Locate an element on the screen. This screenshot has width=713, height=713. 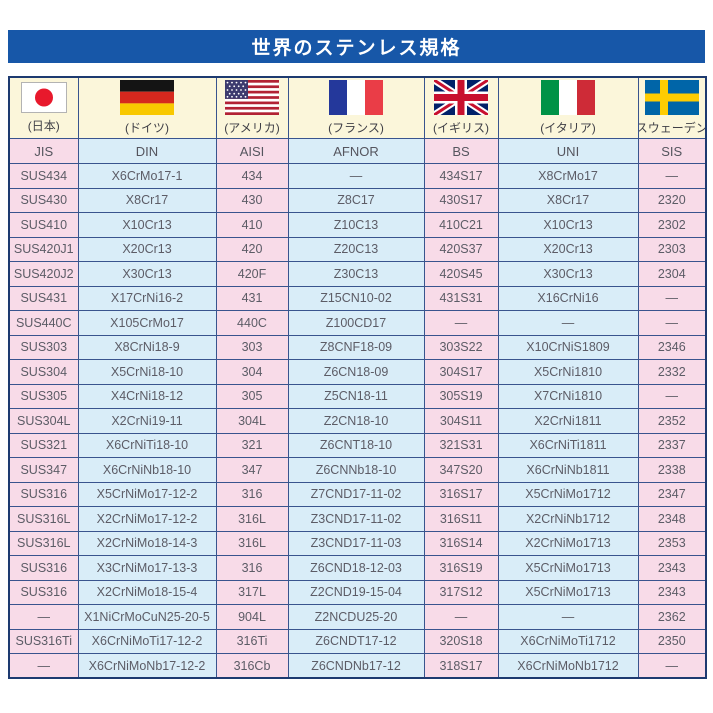
cell-aisi: 321 is located at coordinates (252, 445).